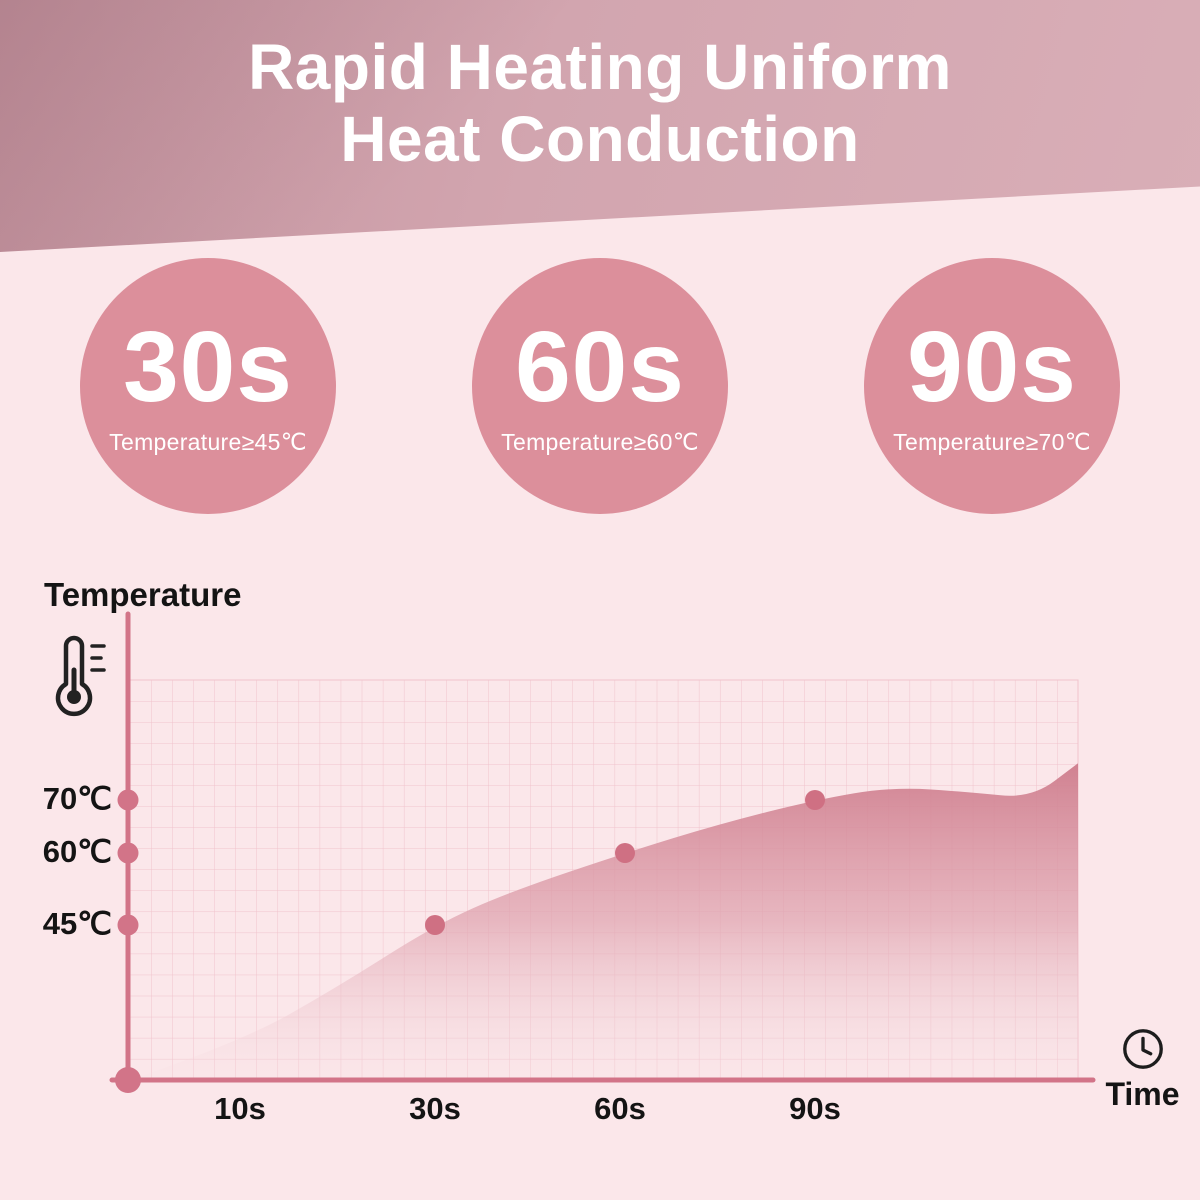 The image size is (1200, 1200). I want to click on thermometer-icon, so click(80, 676).